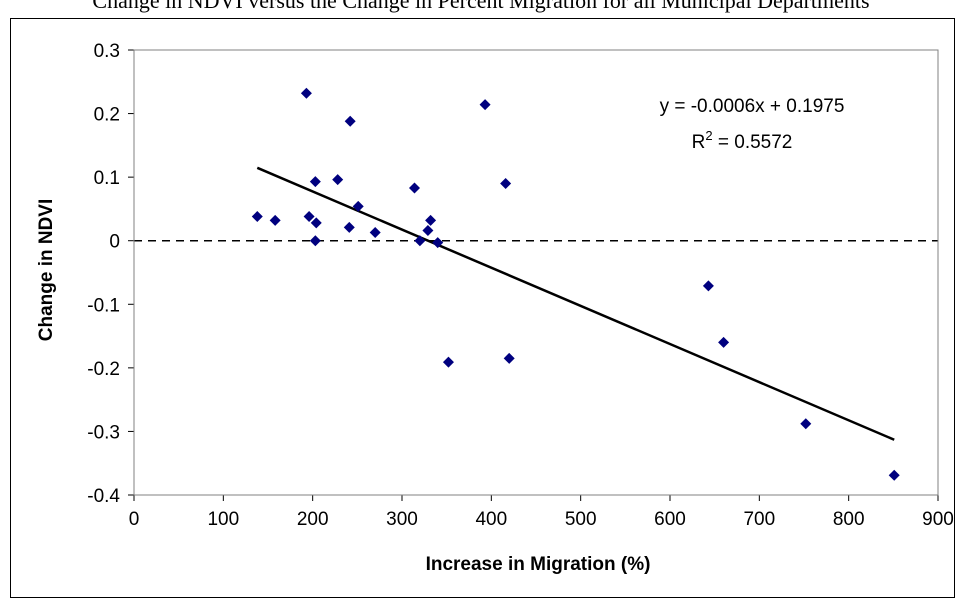 This screenshot has height=601, width=962. I want to click on x-tick-label: 100, so click(223, 519).